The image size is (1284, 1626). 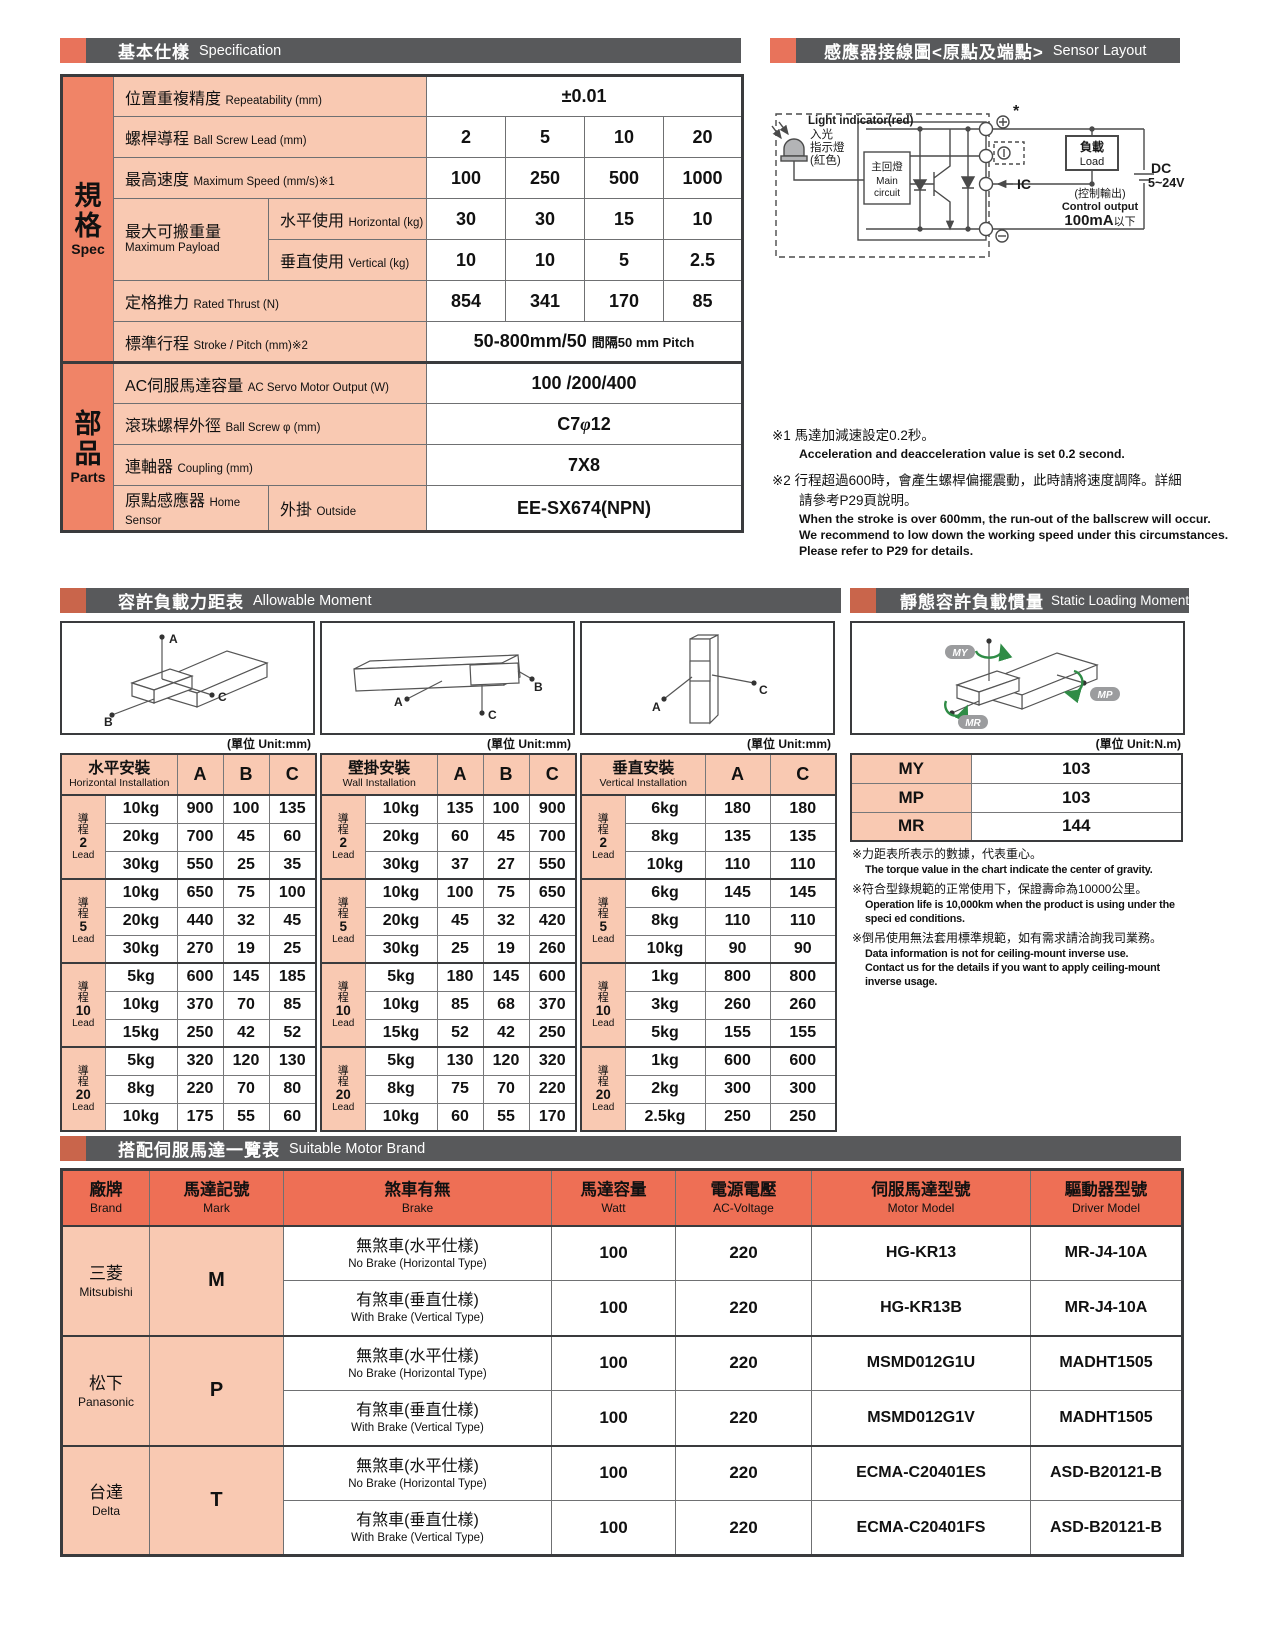 What do you see at coordinates (986, 184) in the screenshot?
I see `terminal-output` at bounding box center [986, 184].